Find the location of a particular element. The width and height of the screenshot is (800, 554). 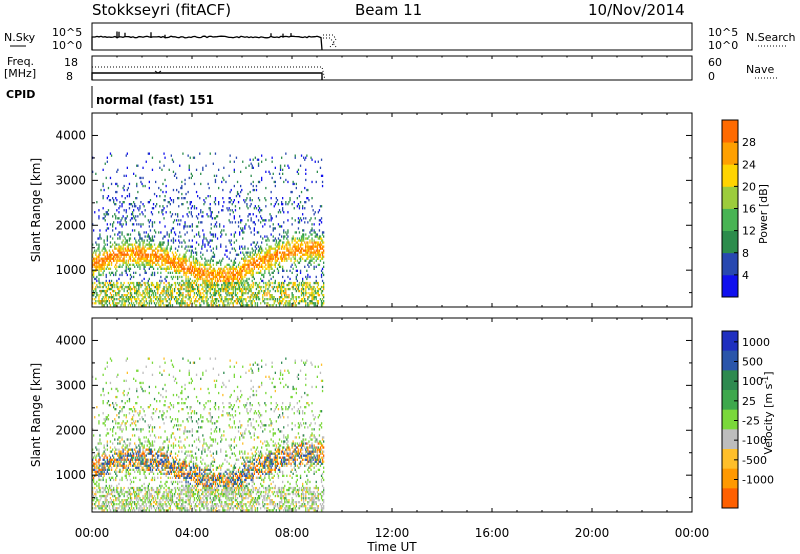

station-title: Stokkseyri (fitACF) is located at coordinates (161, 10).